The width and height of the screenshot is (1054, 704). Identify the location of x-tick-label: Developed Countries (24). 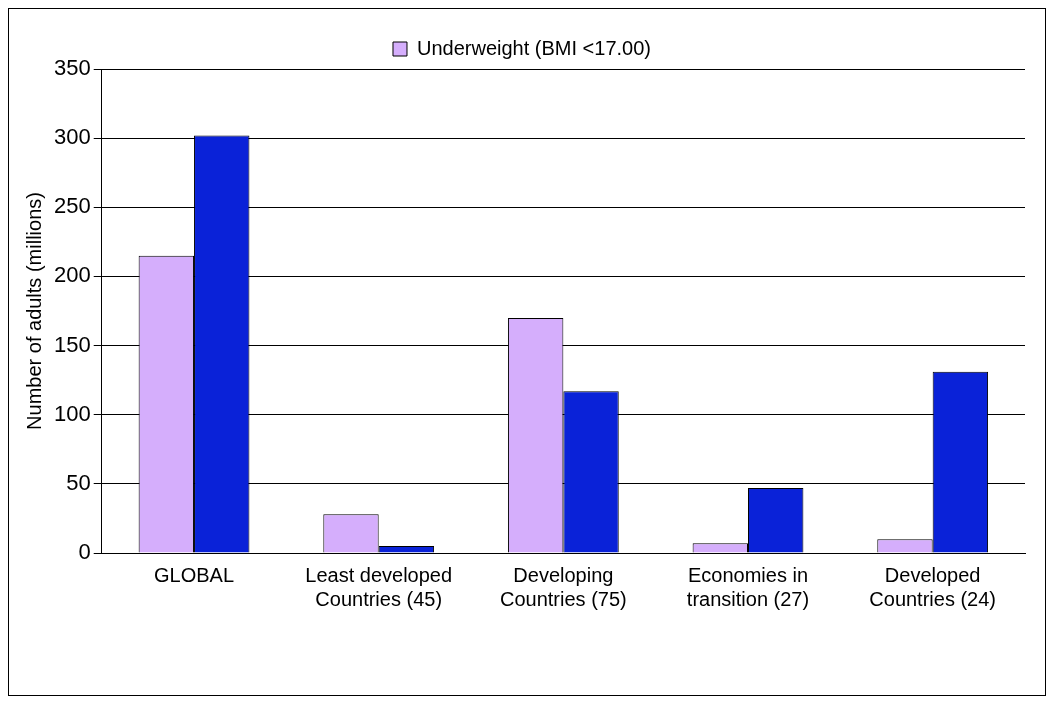
(933, 586).